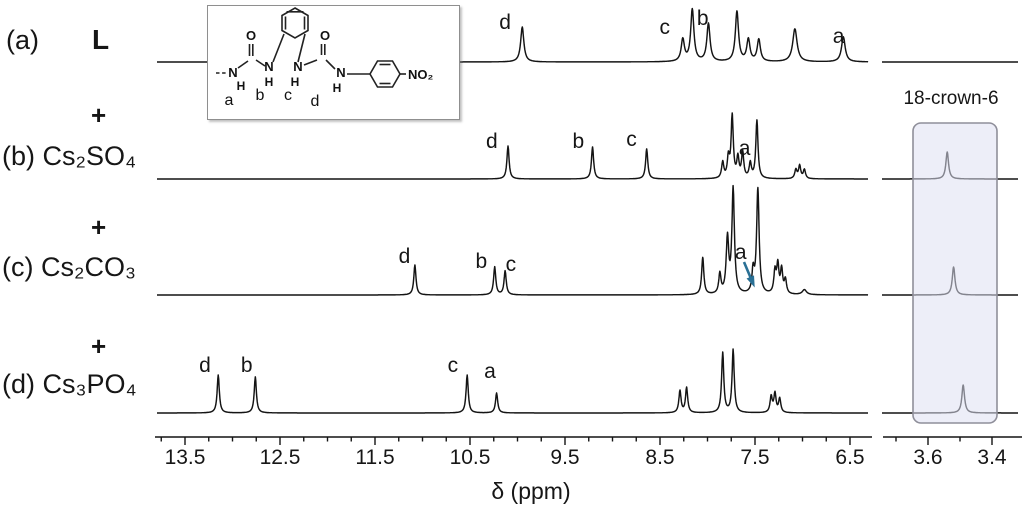  Describe the element at coordinates (89, 384) in the screenshot. I see `compound-cs3po4: Cs₃PO₄` at that location.